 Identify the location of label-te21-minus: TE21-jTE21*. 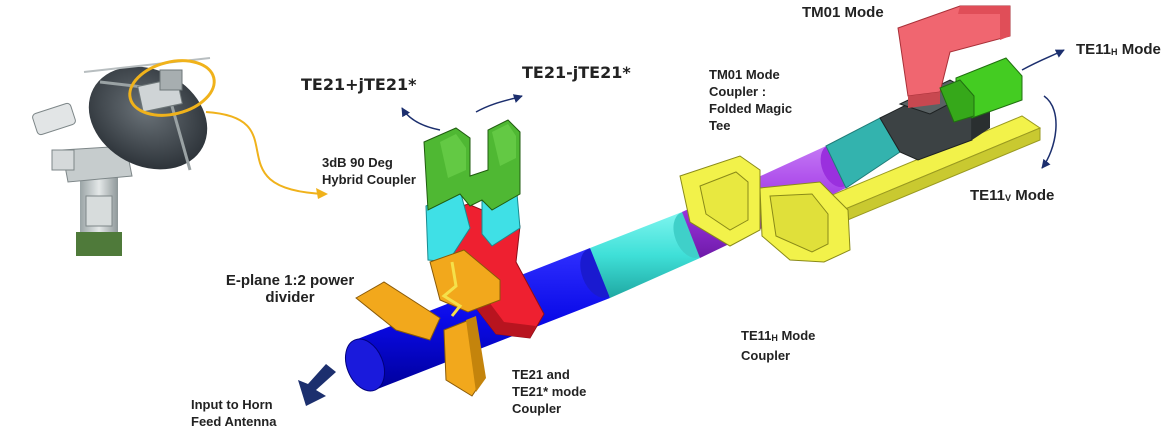
(576, 72).